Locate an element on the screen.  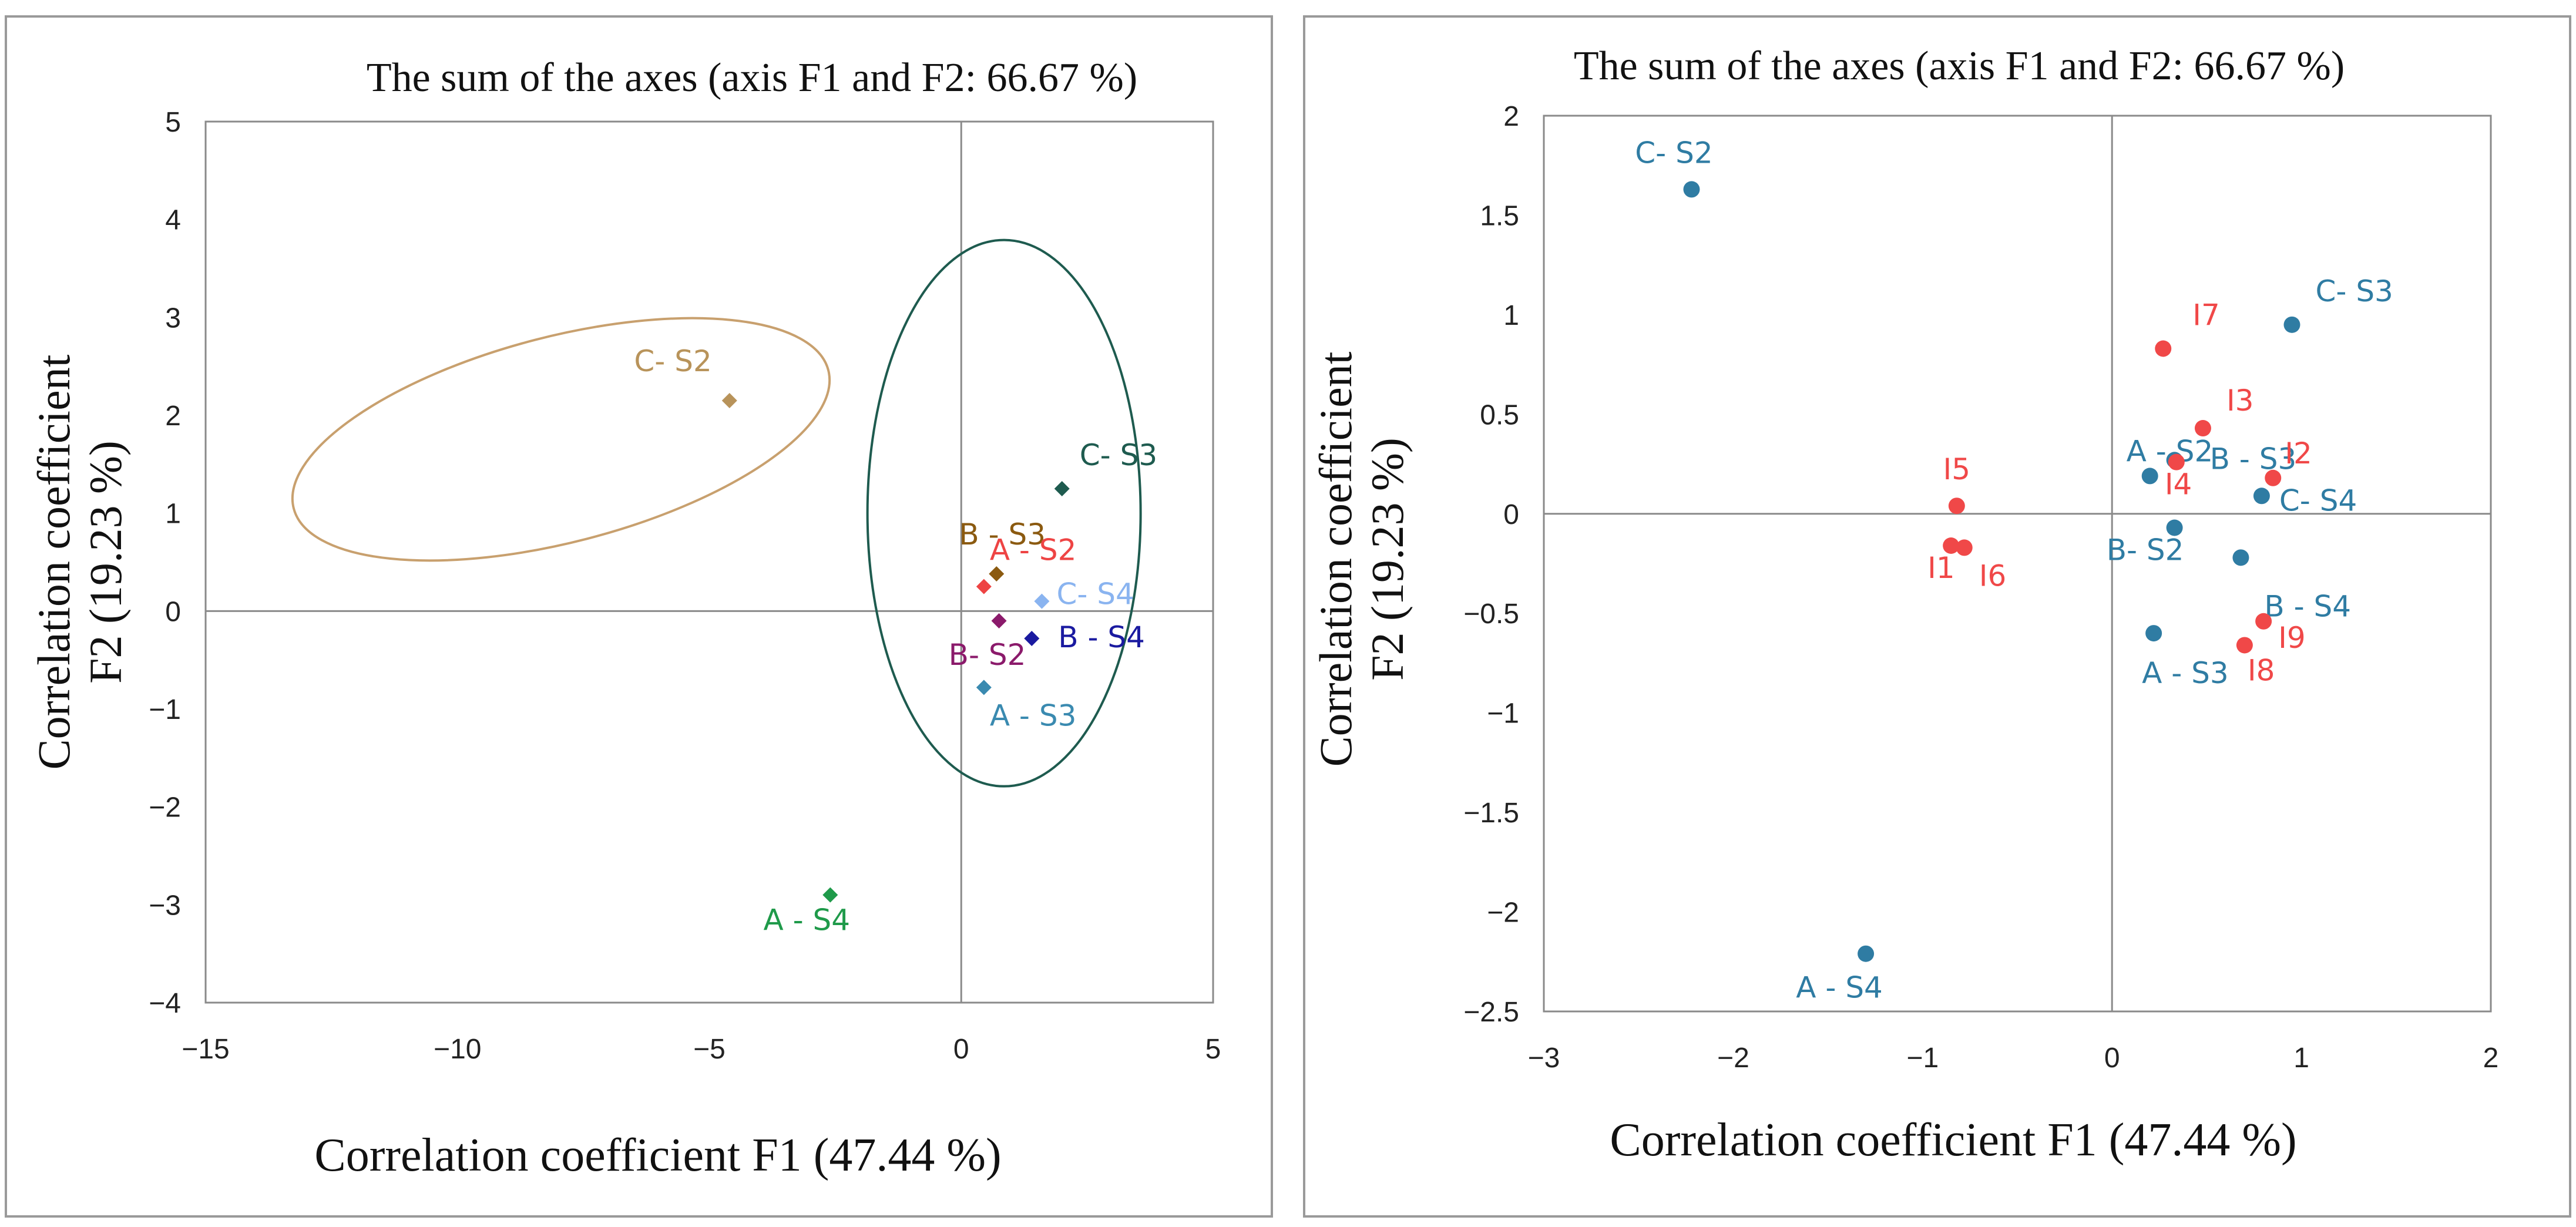
left-point-label: A - S2 is located at coordinates (1033, 550).